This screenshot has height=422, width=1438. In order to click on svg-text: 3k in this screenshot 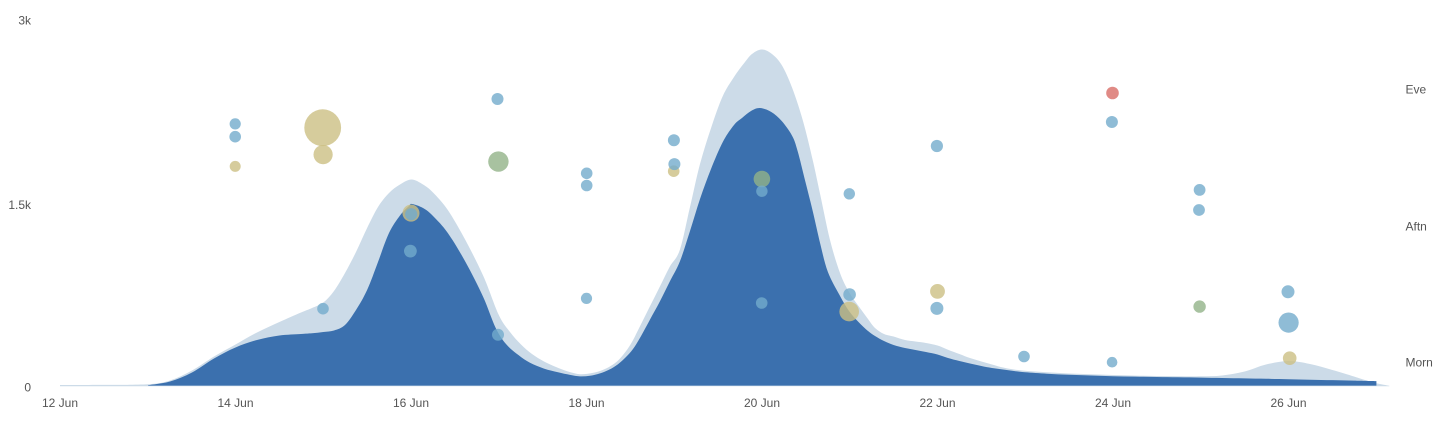, I will do `click(25, 21)`.